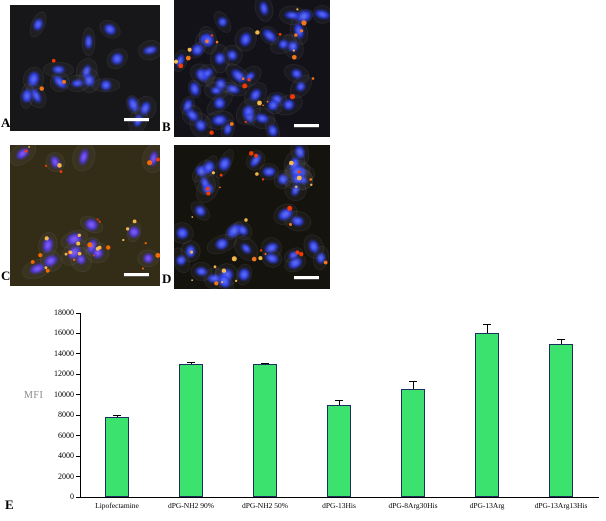 The height and width of the screenshot is (521, 606). I want to click on y-tick-label: 16000, so click(64, 333).